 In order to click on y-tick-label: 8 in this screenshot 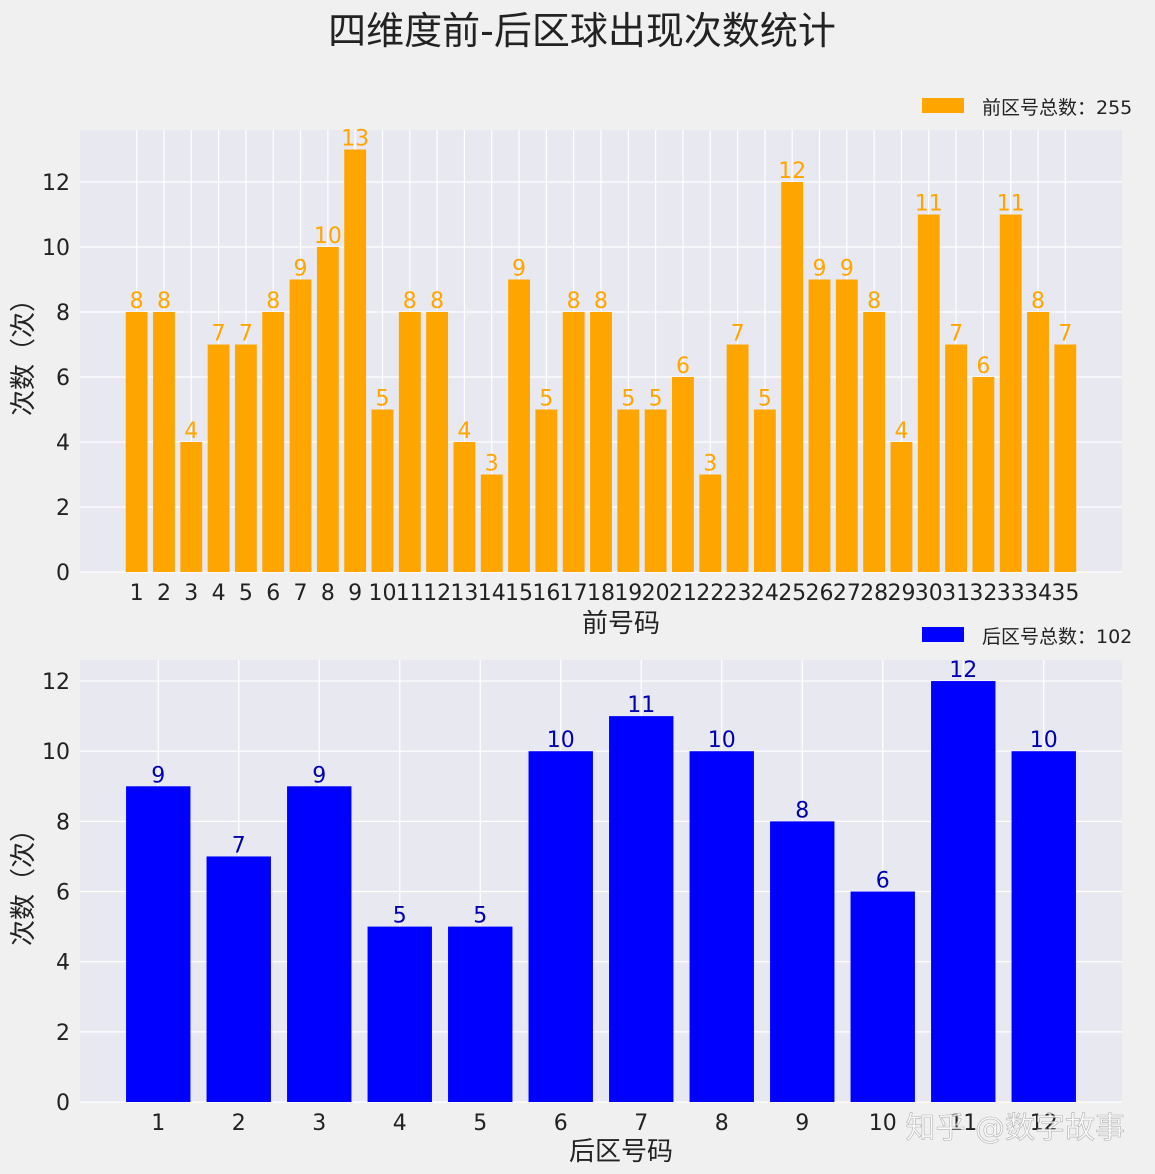, I will do `click(63, 313)`.